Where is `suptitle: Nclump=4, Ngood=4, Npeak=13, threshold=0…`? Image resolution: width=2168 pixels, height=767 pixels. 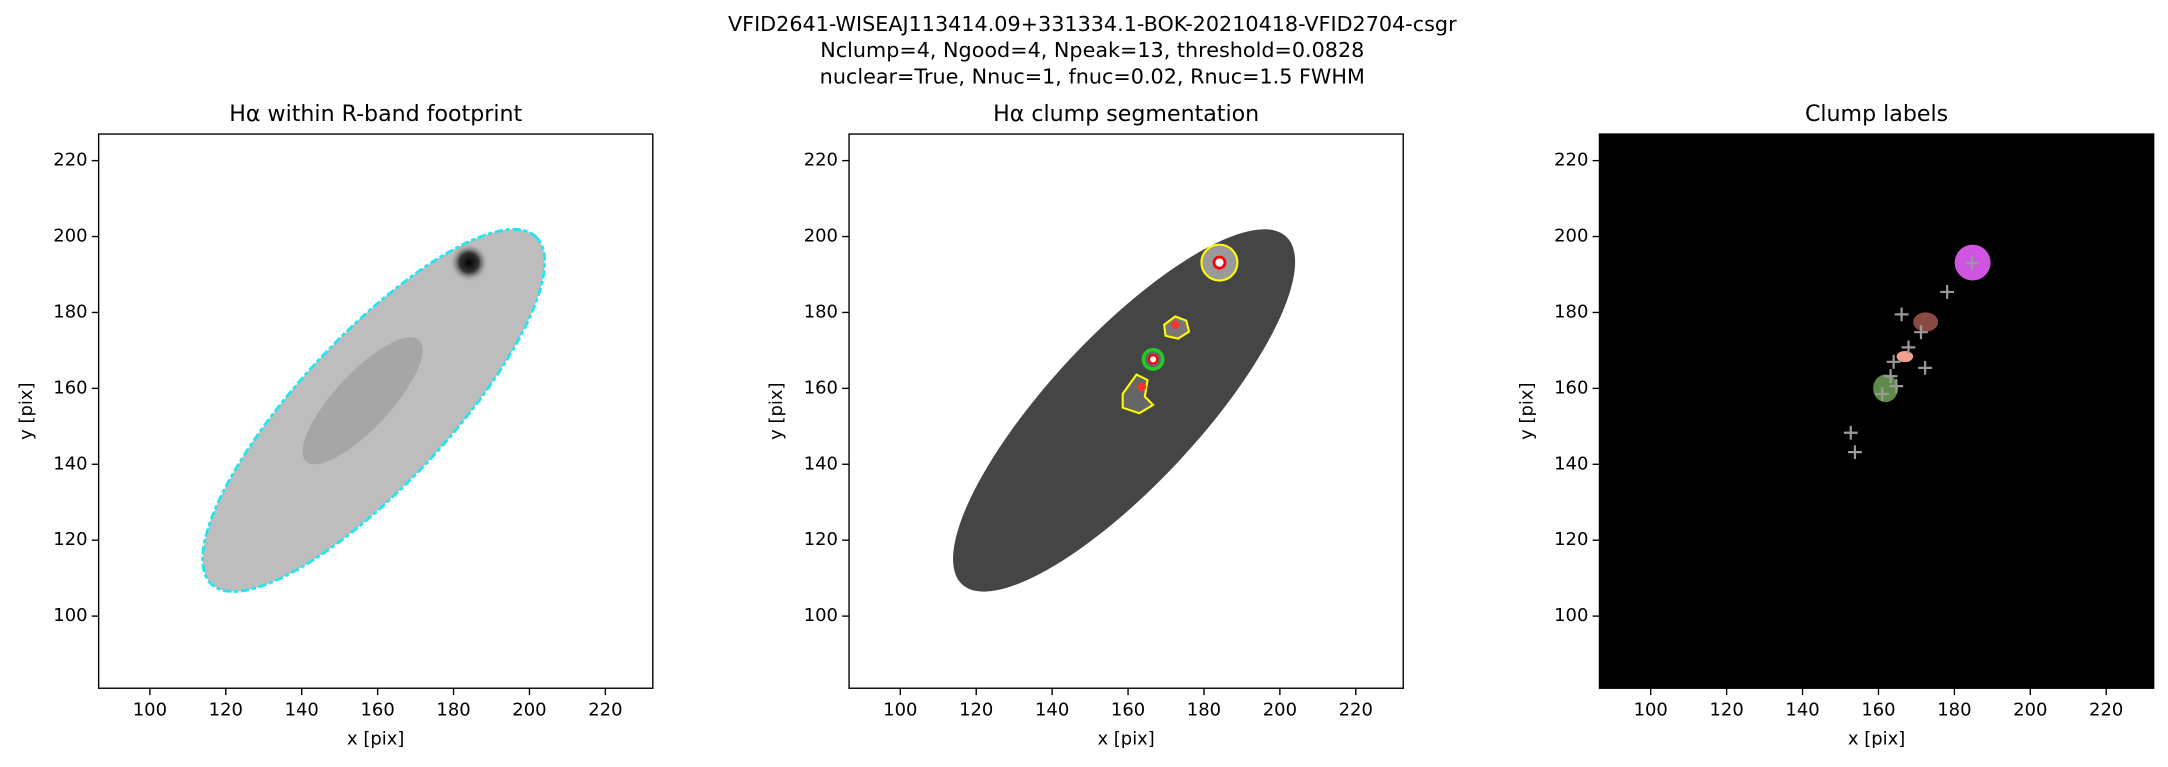 suptitle: Nclump=4, Ngood=4, Npeak=13, threshold=0… is located at coordinates (1092, 50).